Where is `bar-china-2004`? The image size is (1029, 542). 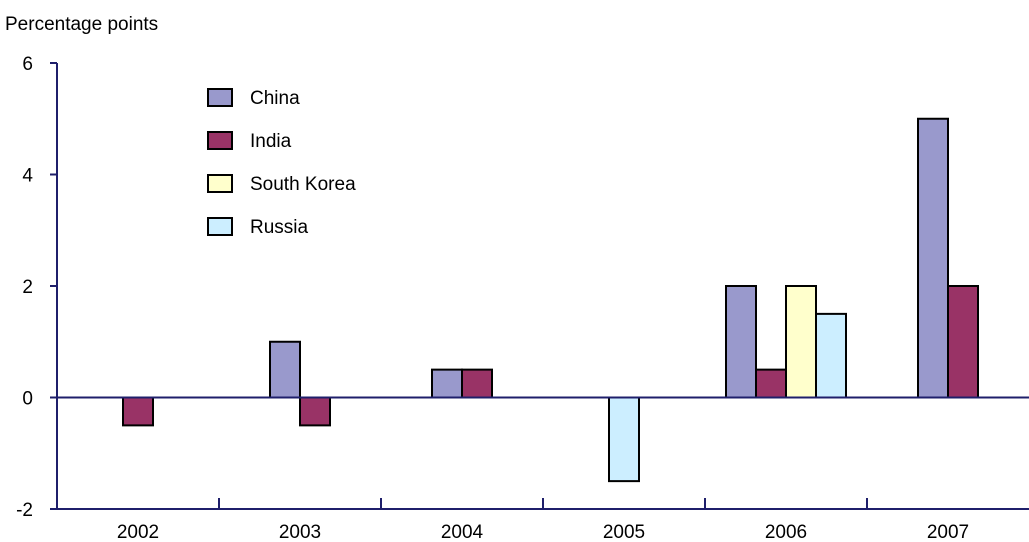
bar-china-2004 is located at coordinates (447, 383).